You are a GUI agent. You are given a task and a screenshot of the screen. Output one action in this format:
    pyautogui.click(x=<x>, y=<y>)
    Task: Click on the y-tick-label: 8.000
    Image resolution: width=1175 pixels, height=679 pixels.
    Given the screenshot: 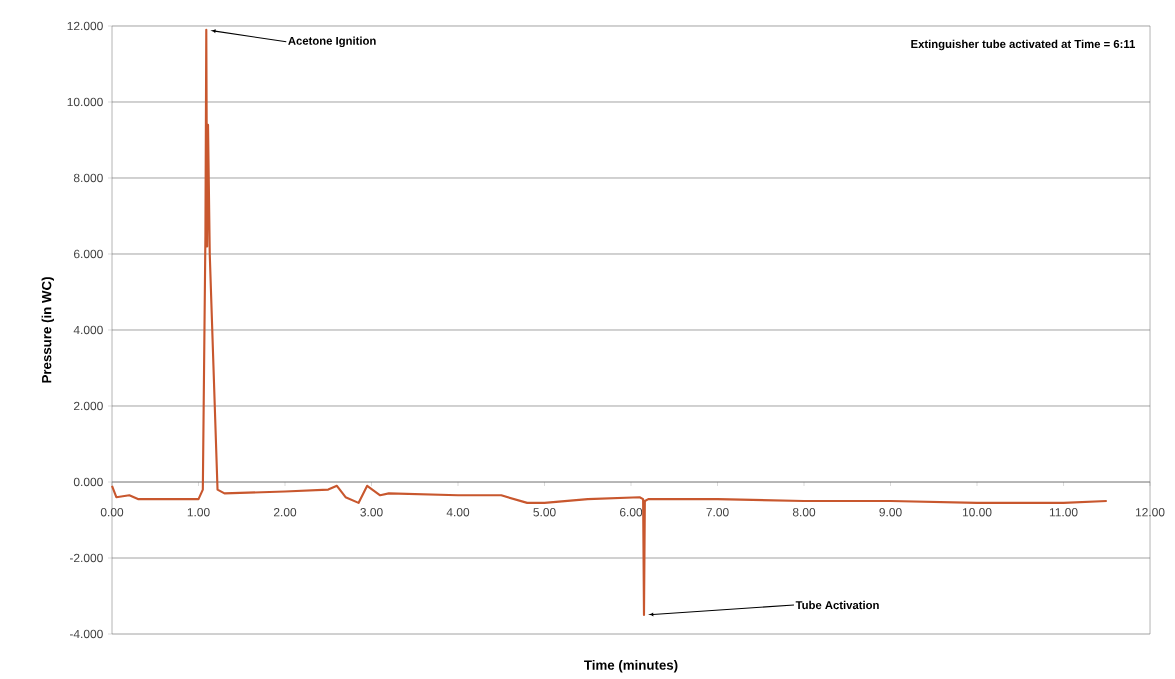 What is the action you would take?
    pyautogui.click(x=88, y=178)
    